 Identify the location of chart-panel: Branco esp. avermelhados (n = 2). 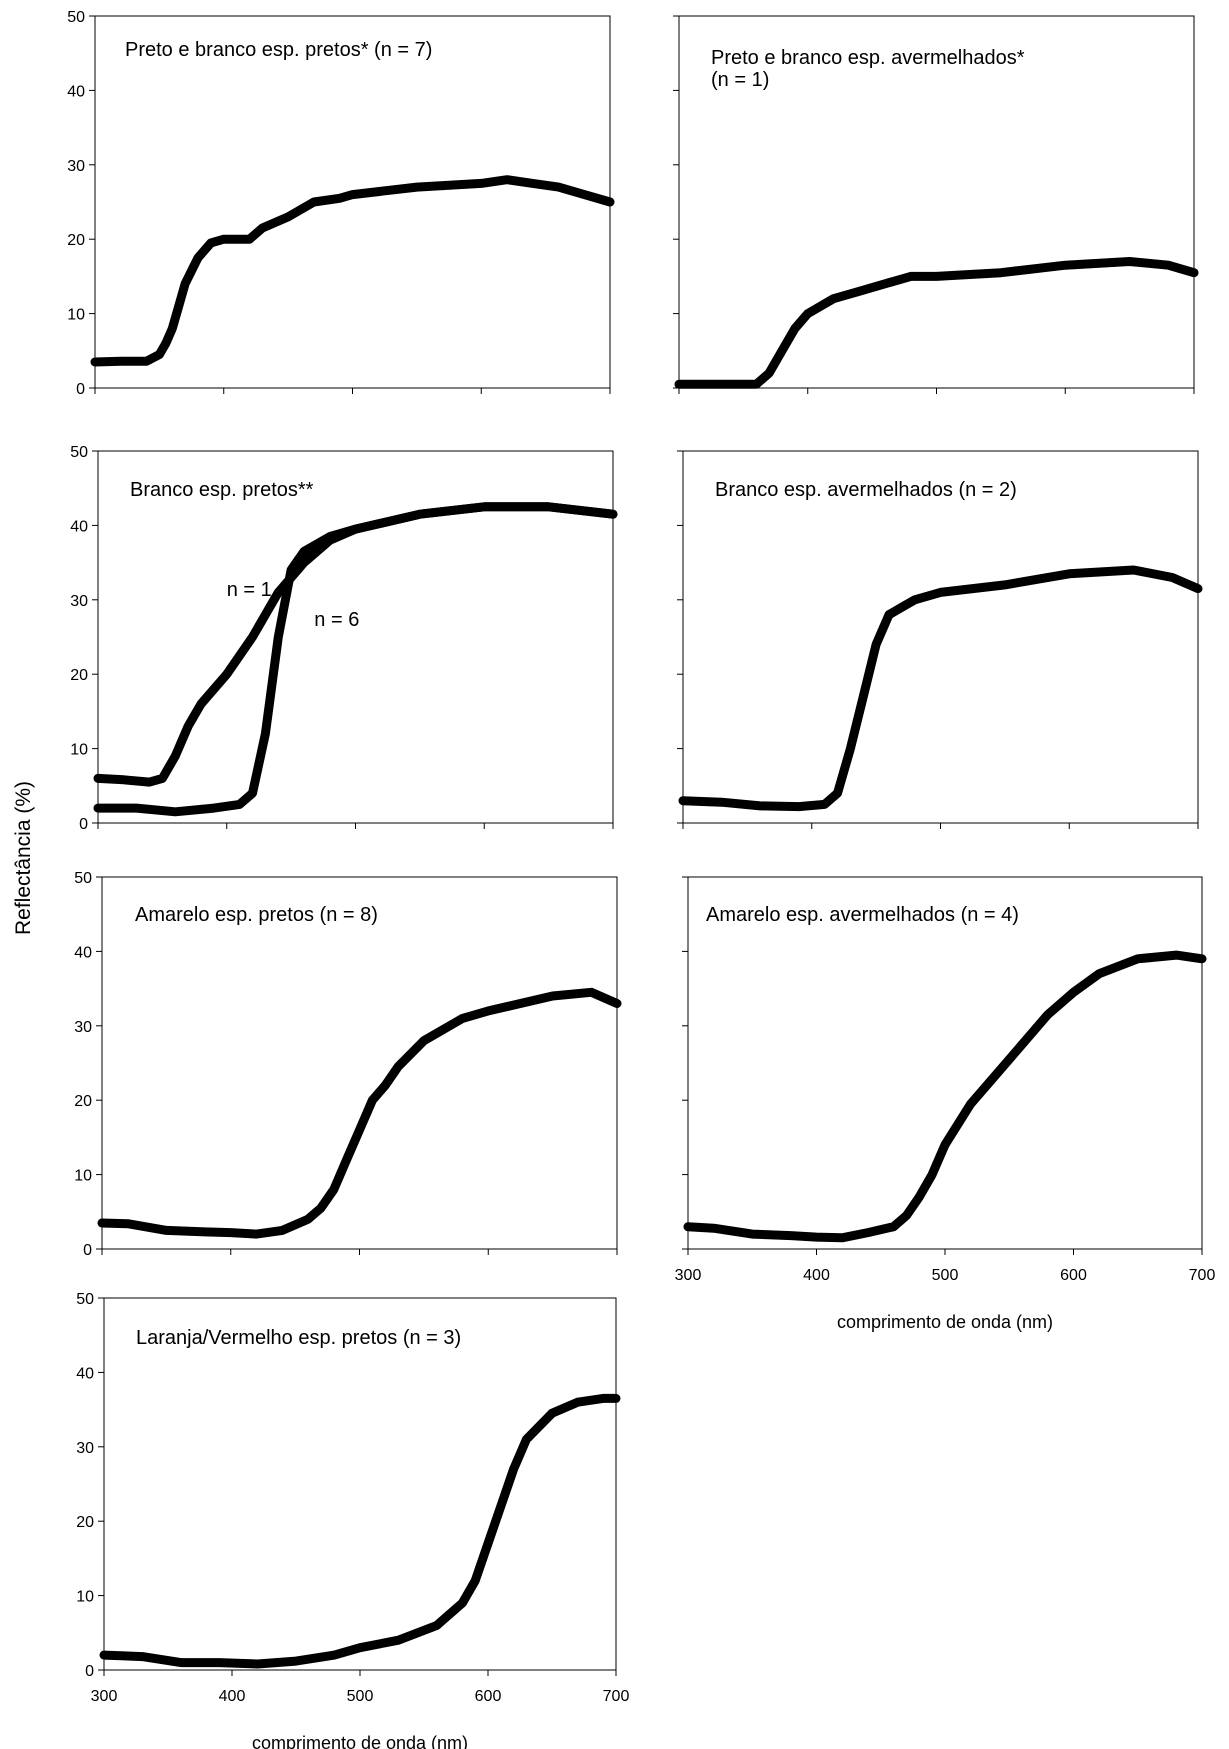
(940, 639).